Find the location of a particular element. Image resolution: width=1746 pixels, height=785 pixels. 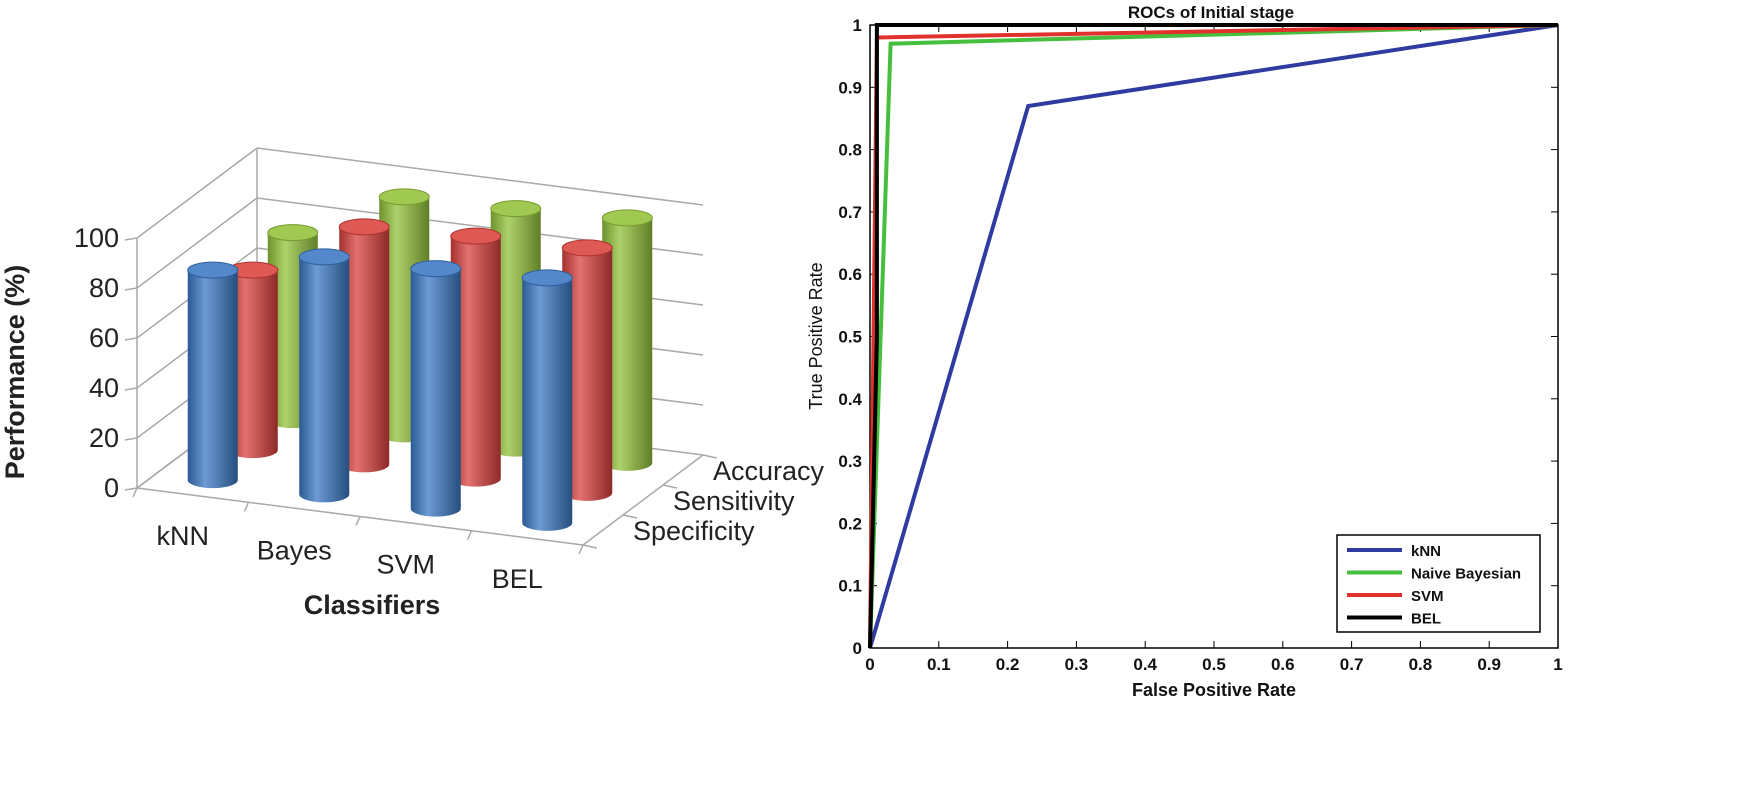

y-tick-label: 100 is located at coordinates (96, 238).